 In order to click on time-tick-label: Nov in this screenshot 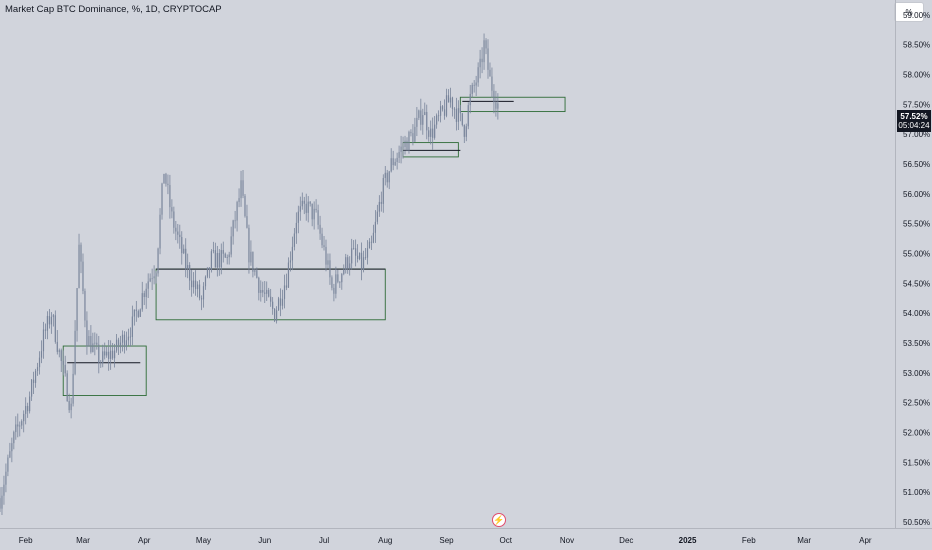, I will do `click(567, 540)`.